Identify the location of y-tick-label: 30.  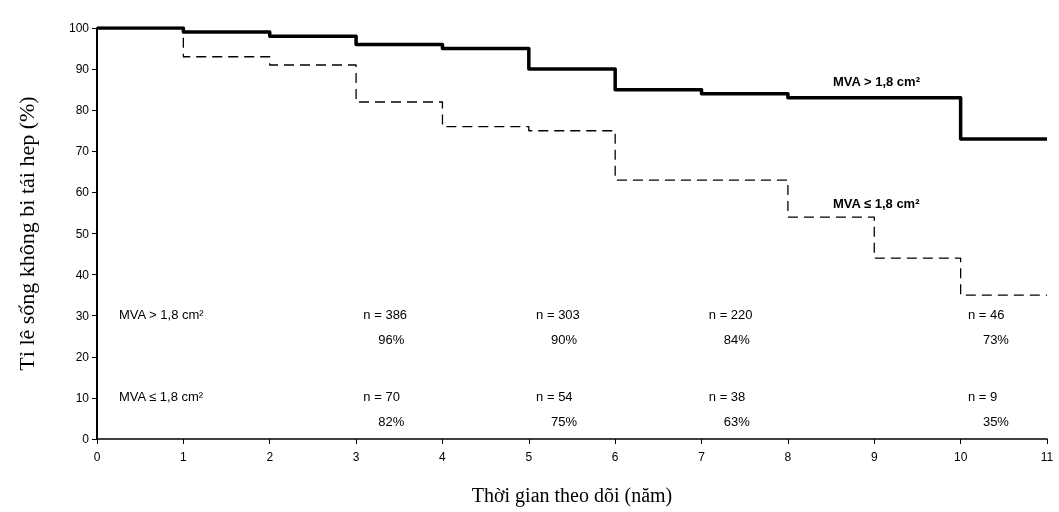
(82, 315).